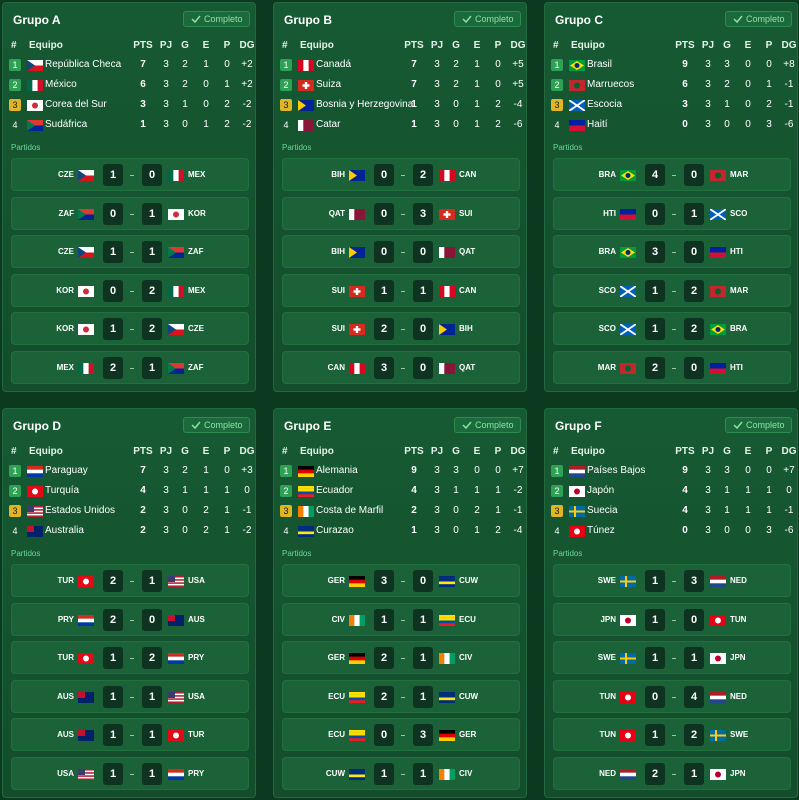 The height and width of the screenshot is (800, 799). Describe the element at coordinates (769, 104) in the screenshot. I see `stat-p: 2` at that location.